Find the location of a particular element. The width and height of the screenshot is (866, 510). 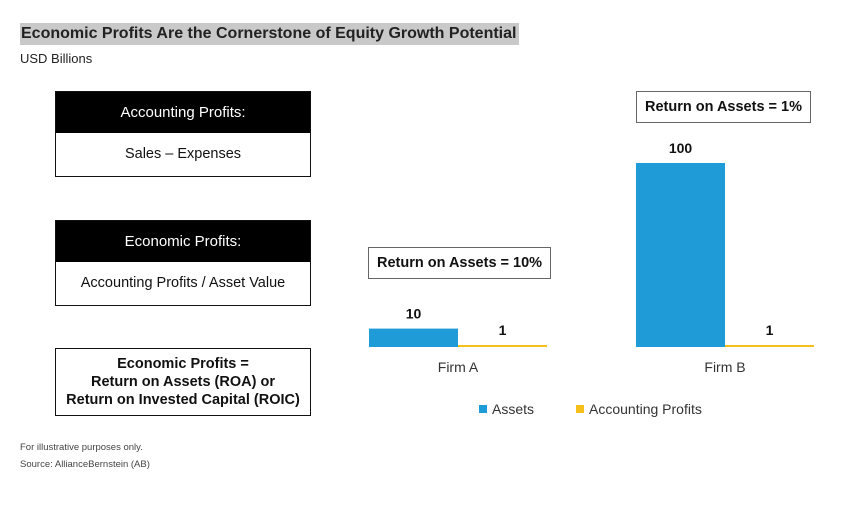

bar-firm-b-accounting-profits is located at coordinates (769, 346).